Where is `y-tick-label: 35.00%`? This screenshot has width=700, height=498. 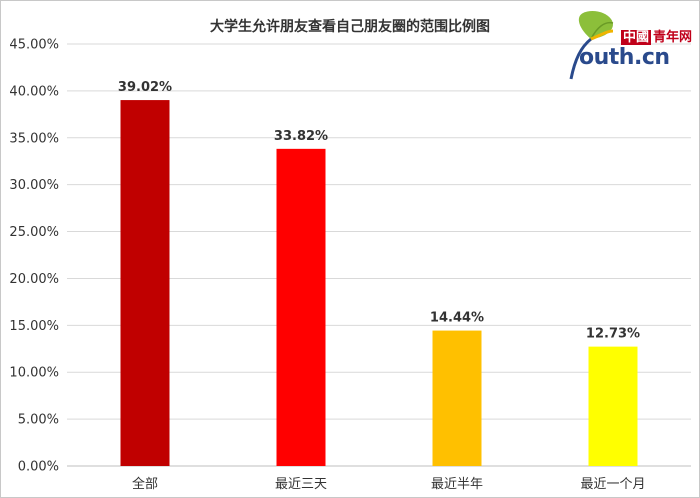 y-tick-label: 35.00% is located at coordinates (34, 138).